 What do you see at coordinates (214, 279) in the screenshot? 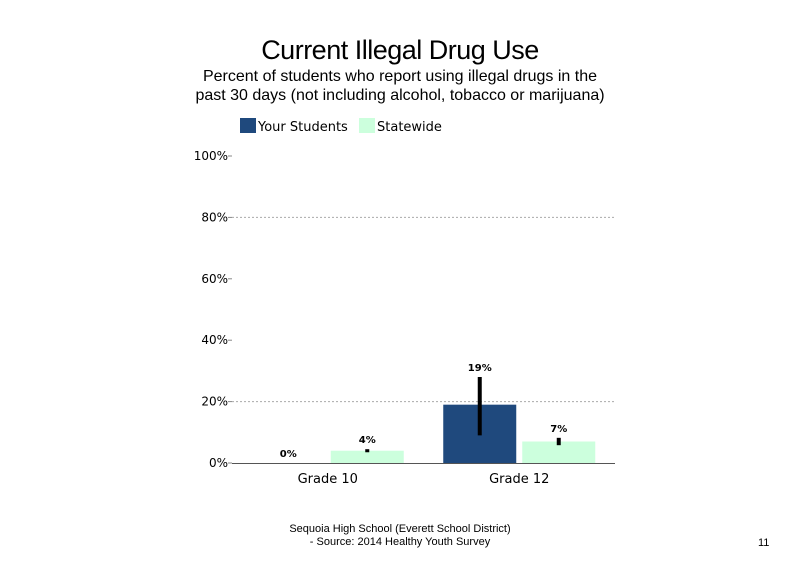
I see `y-tick-label-60: 60%` at bounding box center [214, 279].